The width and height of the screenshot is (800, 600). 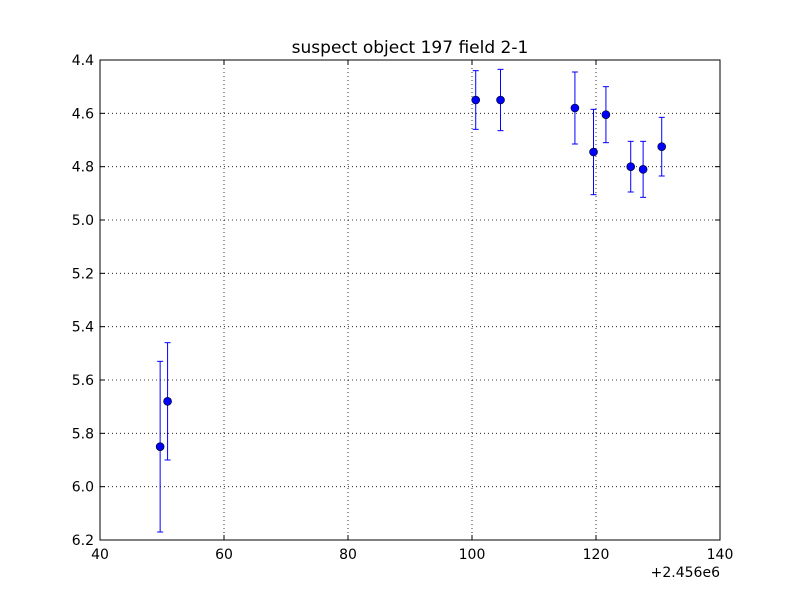 I want to click on x-tick-label: 120, so click(x=596, y=555).